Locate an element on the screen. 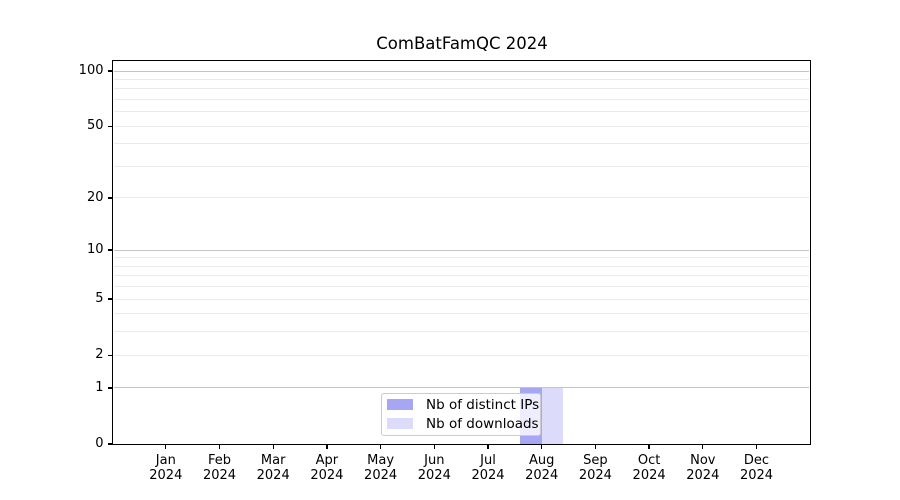 The width and height of the screenshot is (900, 500). x-tick-label-line: Oct is located at coordinates (649, 460).